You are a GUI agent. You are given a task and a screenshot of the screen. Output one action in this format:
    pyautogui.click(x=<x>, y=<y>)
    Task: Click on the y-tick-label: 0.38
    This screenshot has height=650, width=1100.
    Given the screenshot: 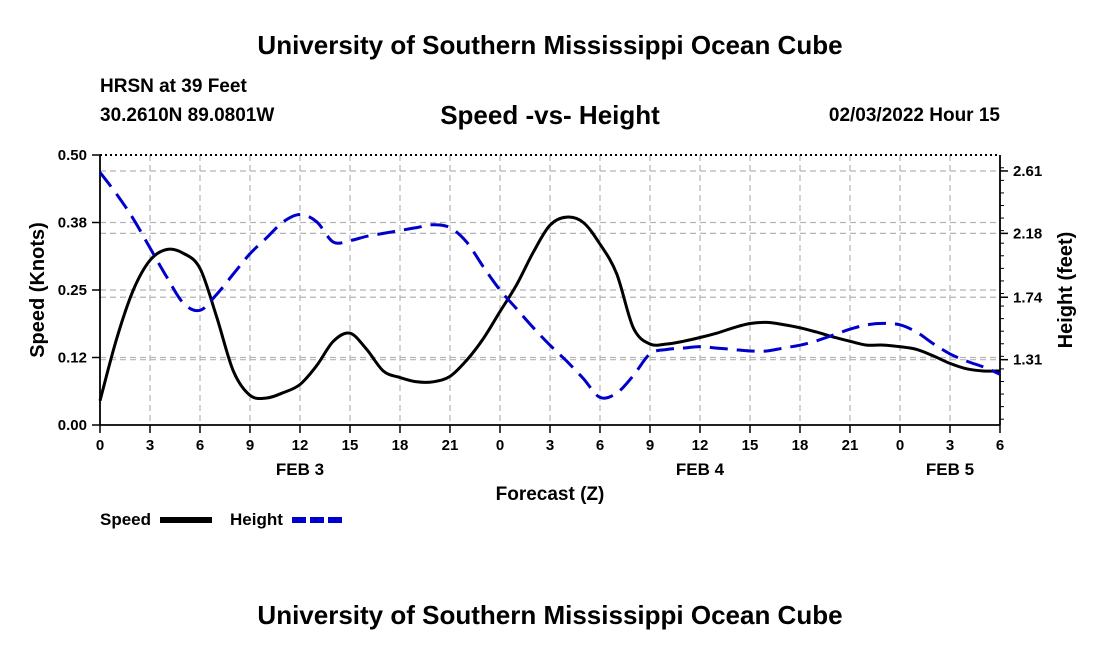 What is the action you would take?
    pyautogui.click(x=72, y=223)
    